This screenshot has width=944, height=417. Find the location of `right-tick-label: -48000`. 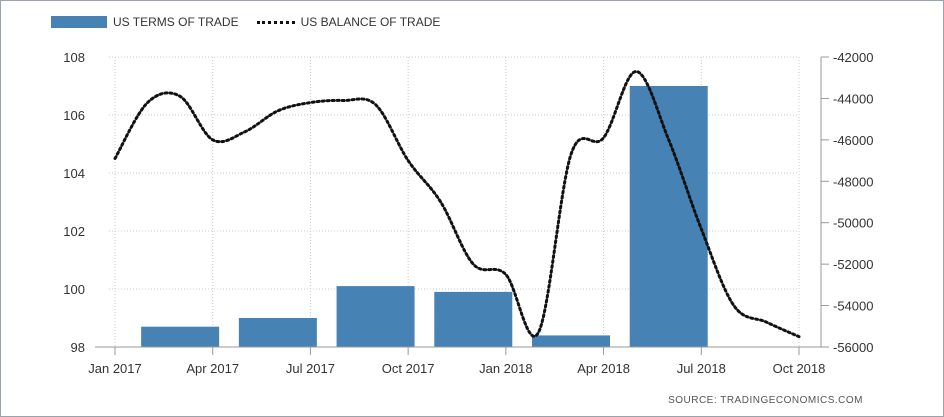

right-tick-label: -48000 is located at coordinates (853, 181).